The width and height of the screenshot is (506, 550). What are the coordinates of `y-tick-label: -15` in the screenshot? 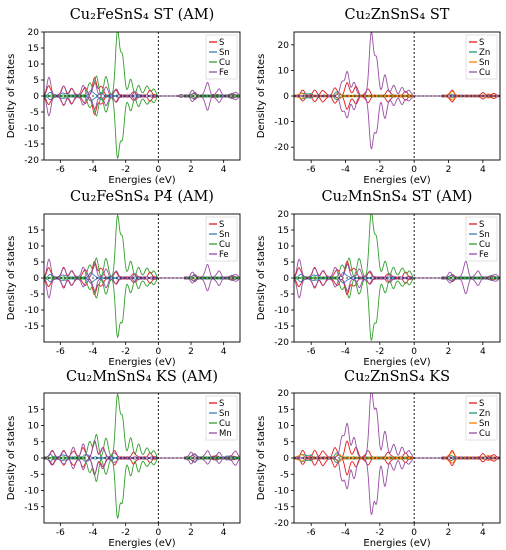 It's located at (31, 145).